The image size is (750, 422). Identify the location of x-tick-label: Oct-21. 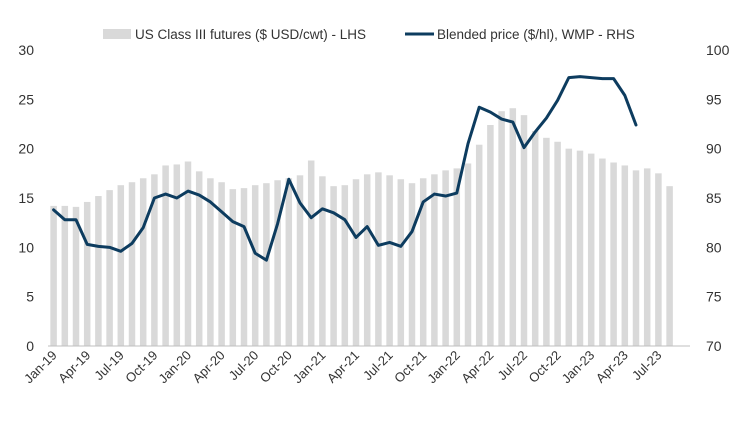
(410, 367).